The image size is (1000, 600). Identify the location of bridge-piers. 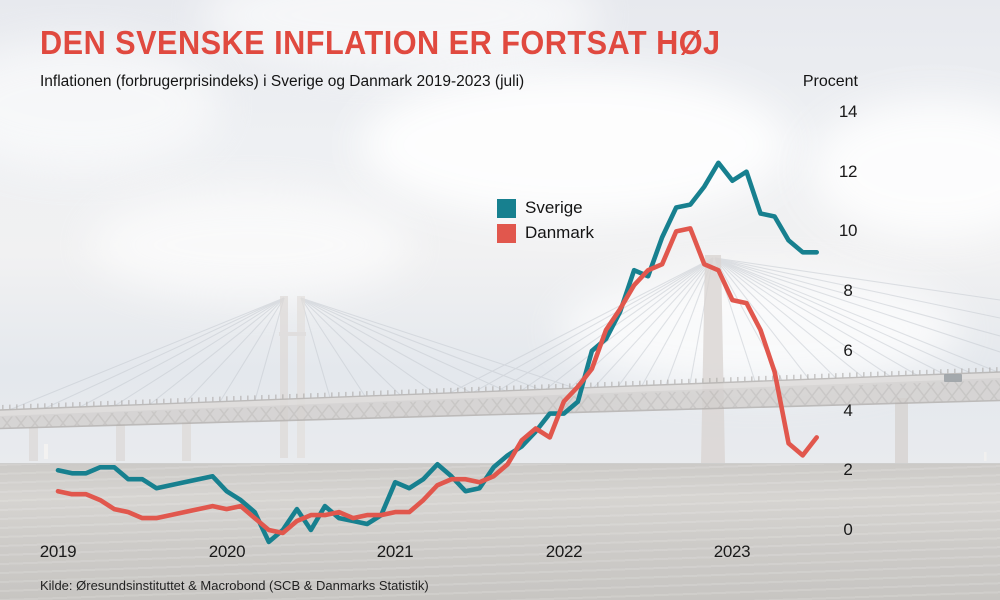
(110, 441).